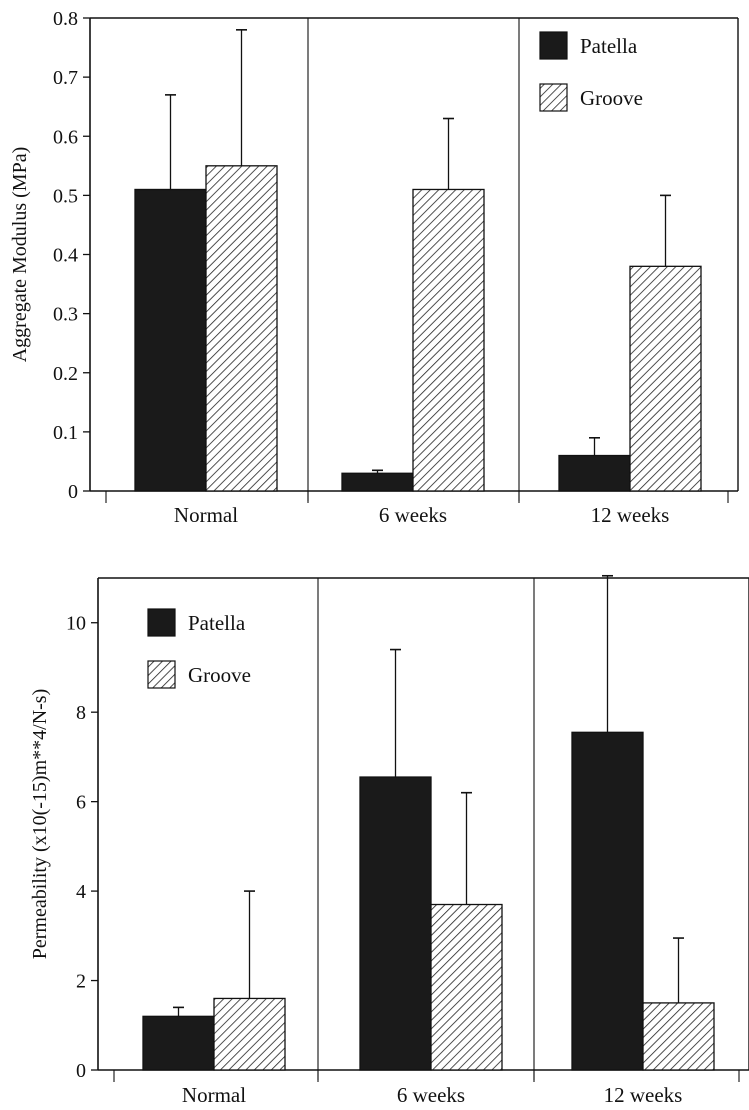 Image resolution: width=749 pixels, height=1110 pixels. I want to click on y-tick-label: 0.5, so click(65, 196).